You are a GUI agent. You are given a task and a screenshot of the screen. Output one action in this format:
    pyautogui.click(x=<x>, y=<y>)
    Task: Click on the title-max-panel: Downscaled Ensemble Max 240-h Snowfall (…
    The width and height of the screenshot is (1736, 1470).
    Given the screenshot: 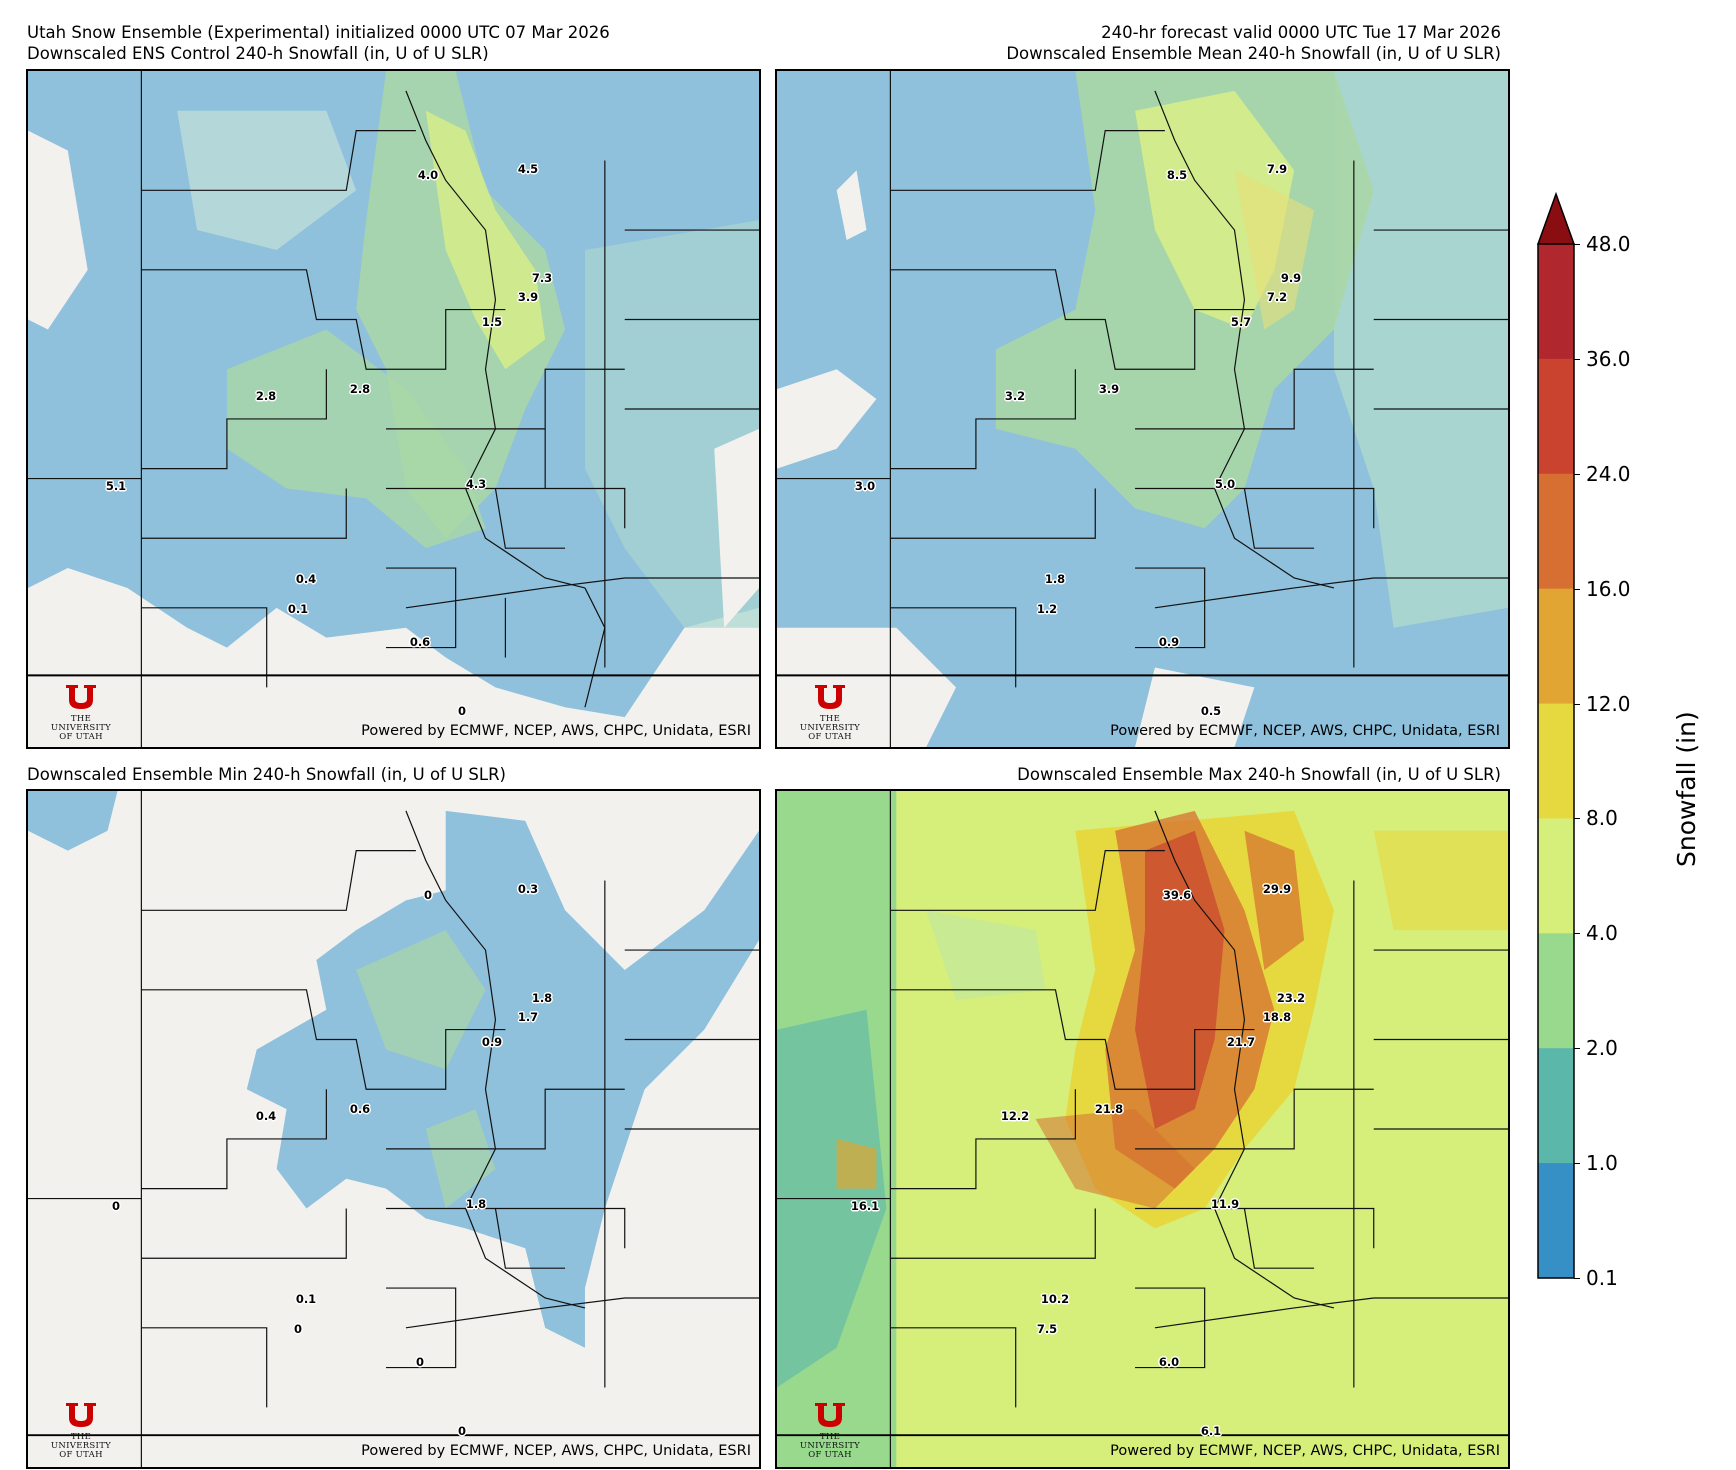 What is the action you would take?
    pyautogui.click(x=1259, y=774)
    